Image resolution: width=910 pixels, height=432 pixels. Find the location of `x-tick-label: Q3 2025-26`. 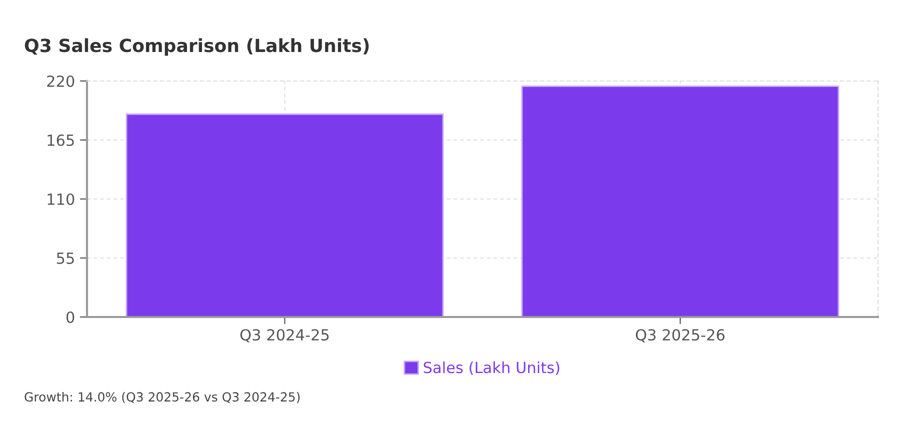

x-tick-label: Q3 2025-26 is located at coordinates (680, 335).